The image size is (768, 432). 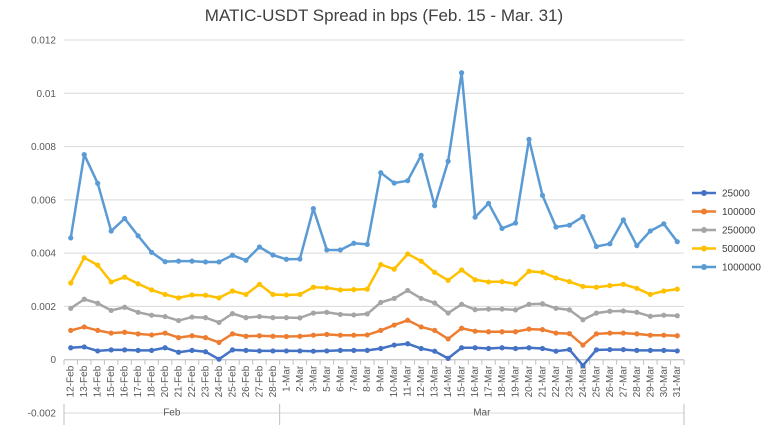 I want to click on y-tick-label: 0.006, so click(x=43, y=200).